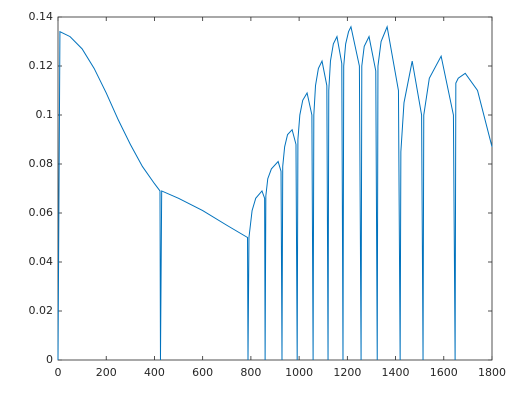 This screenshot has height=403, width=521. Describe the element at coordinates (49, 359) in the screenshot. I see `y-tick-label: 0` at that location.